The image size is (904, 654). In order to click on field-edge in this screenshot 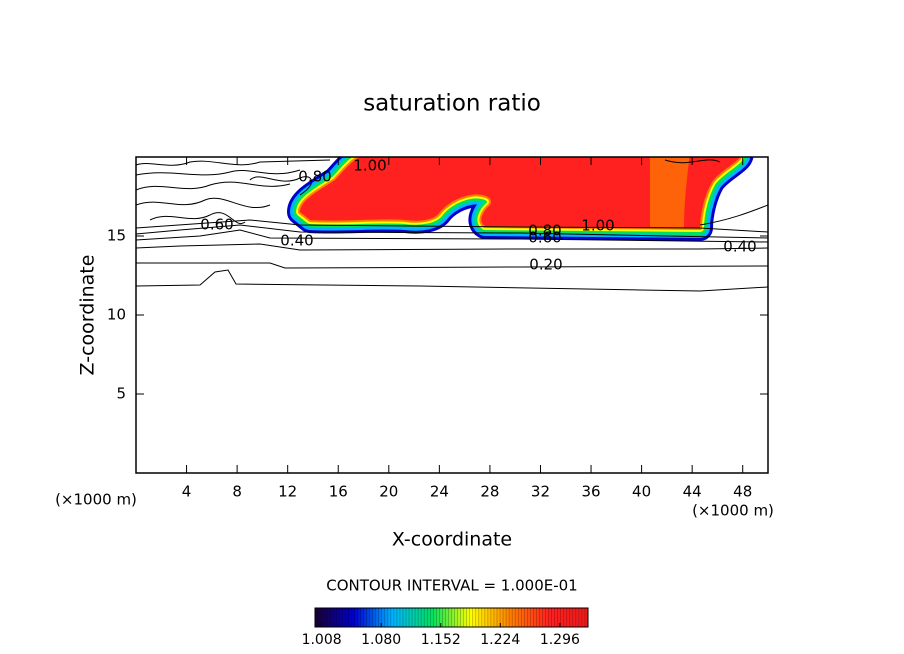, I will do `click(670, 192)`.